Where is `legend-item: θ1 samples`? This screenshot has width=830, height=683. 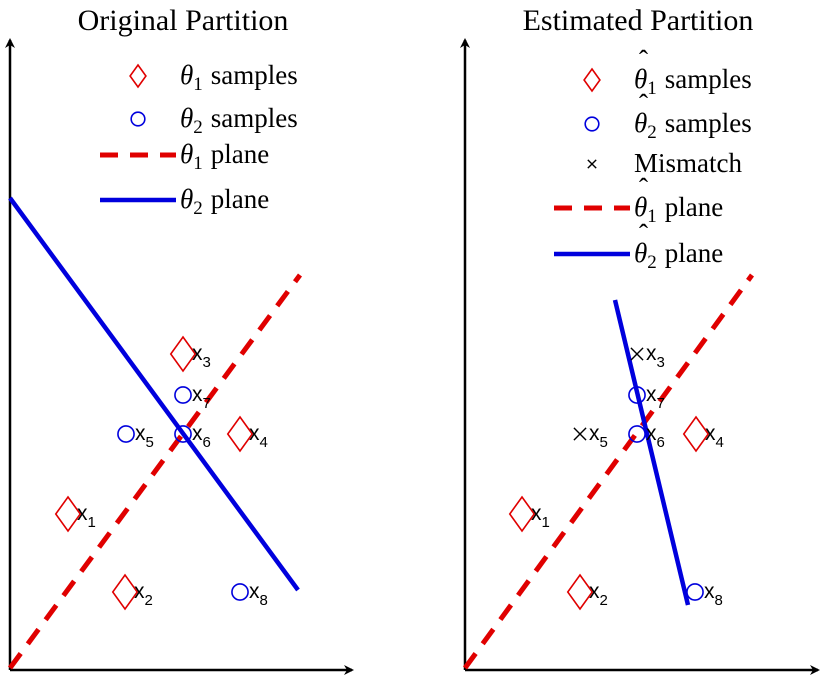
legend-item: θ1 samples is located at coordinates (213, 77).